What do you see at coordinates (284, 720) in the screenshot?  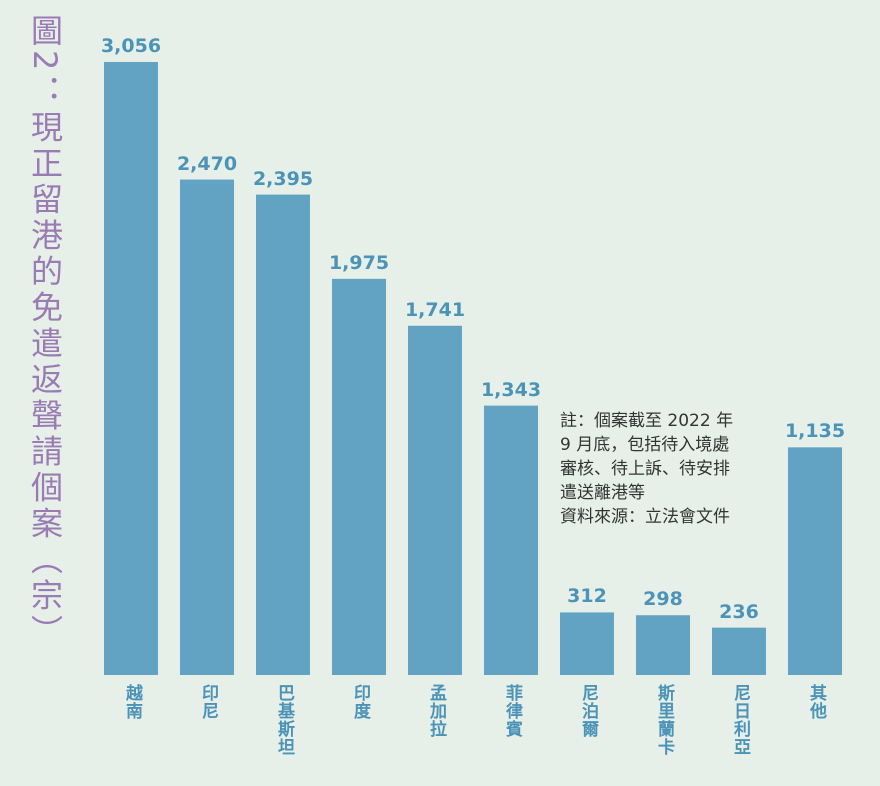 I see `x-tick-label: 巴基斯坦` at bounding box center [284, 720].